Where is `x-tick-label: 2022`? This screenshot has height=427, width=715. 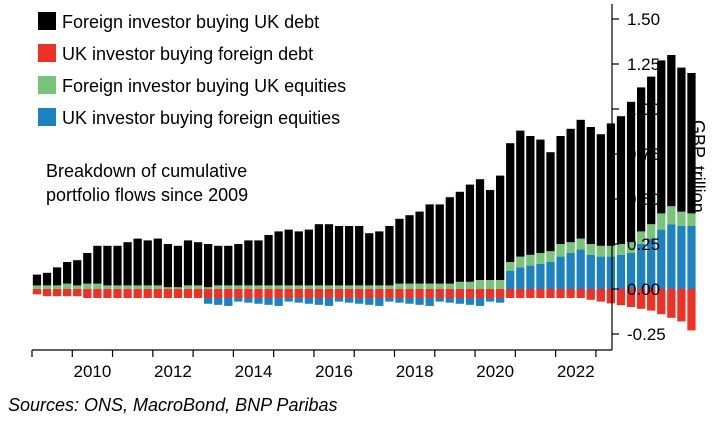
x-tick-label: 2022 is located at coordinates (576, 371).